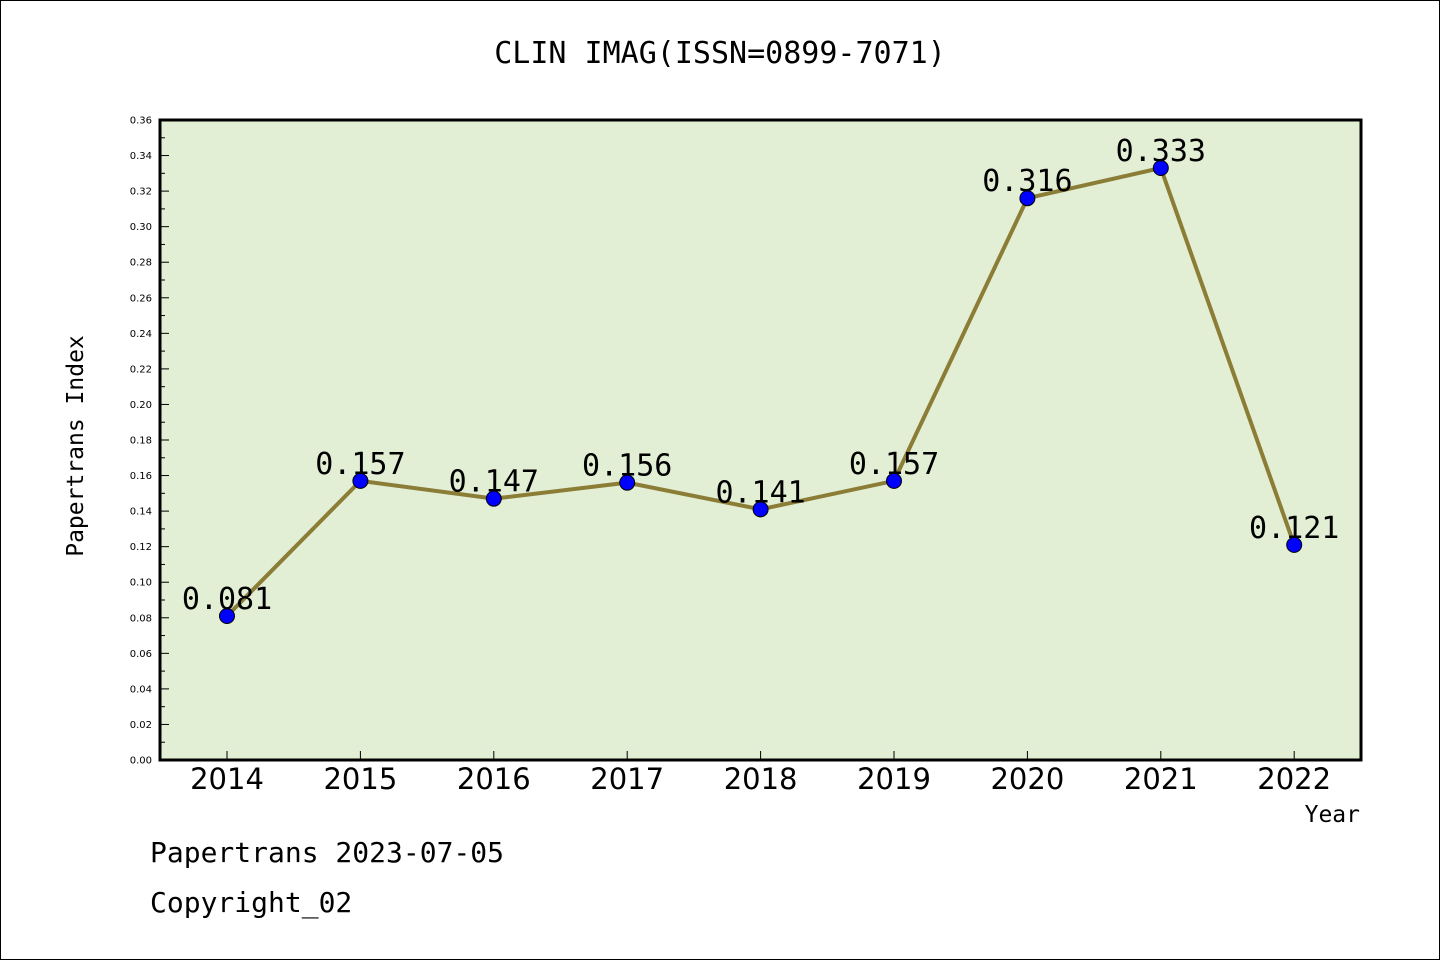  What do you see at coordinates (141, 761) in the screenshot?
I see `y-tick-label: 0.00` at bounding box center [141, 761].